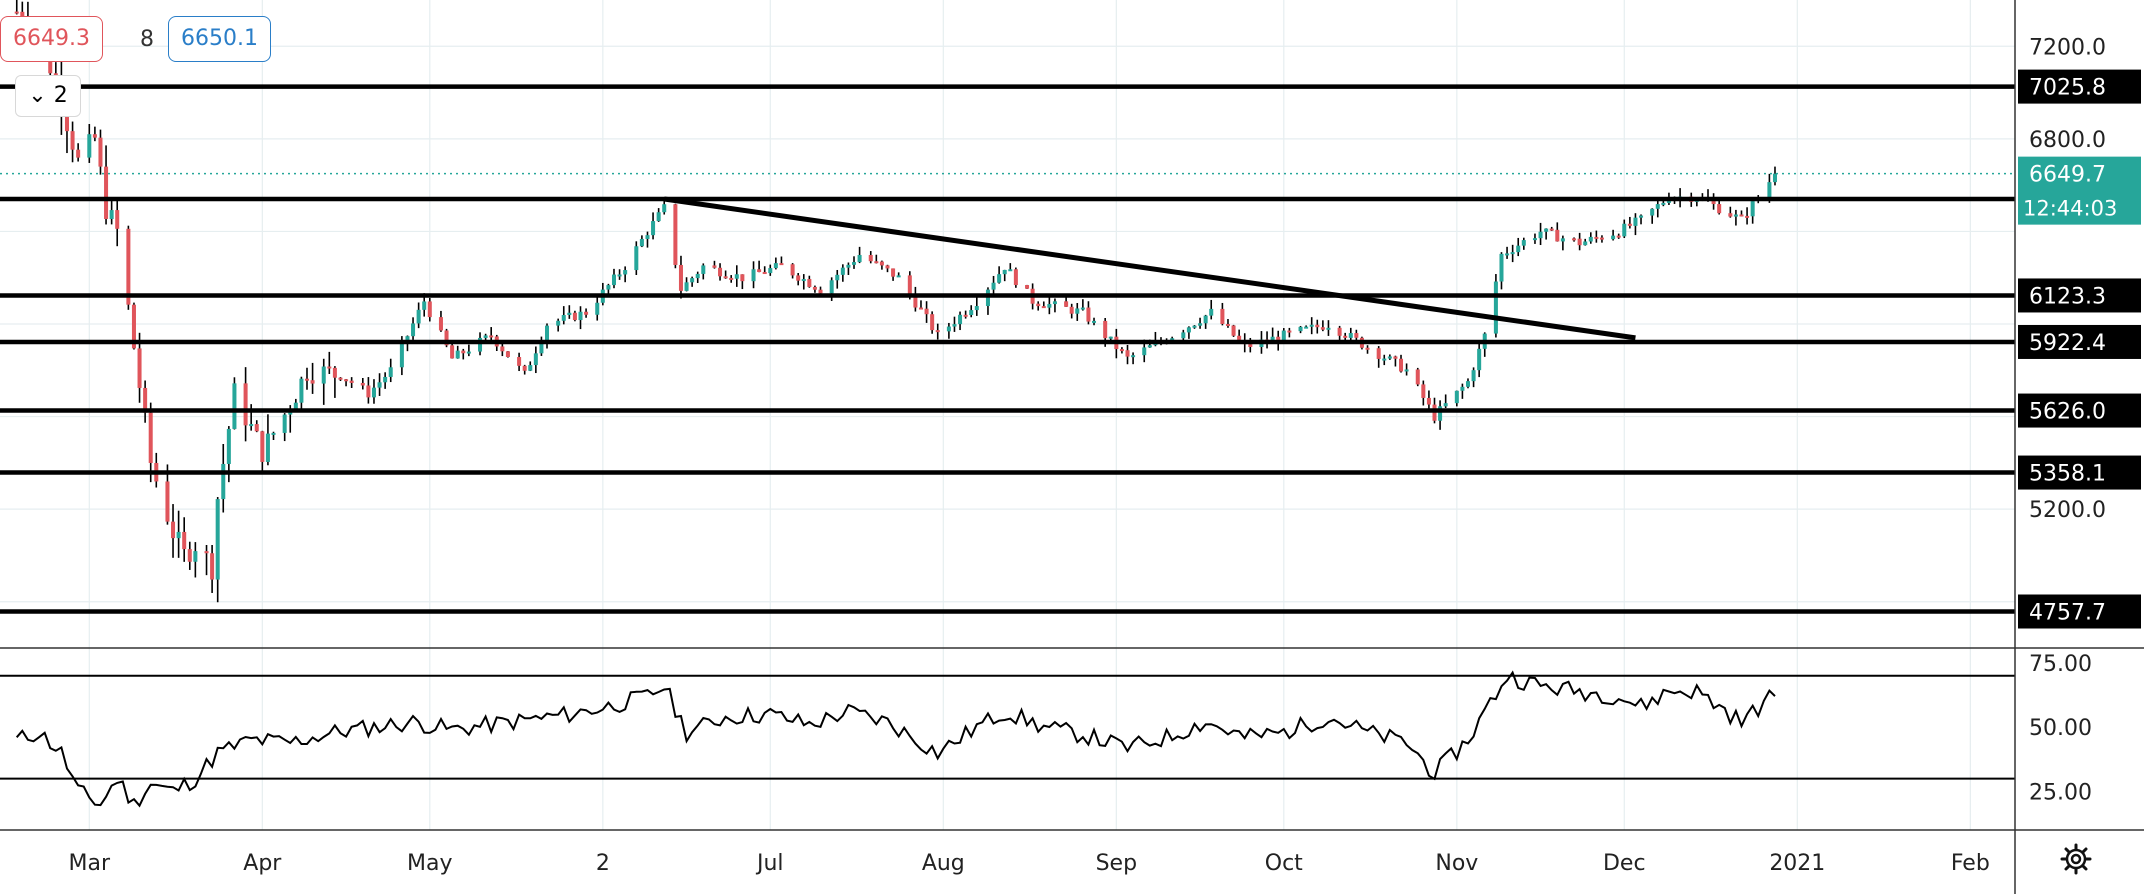 Image resolution: width=2144 pixels, height=894 pixels. I want to click on x-tick-label: Sep, so click(1116, 863).